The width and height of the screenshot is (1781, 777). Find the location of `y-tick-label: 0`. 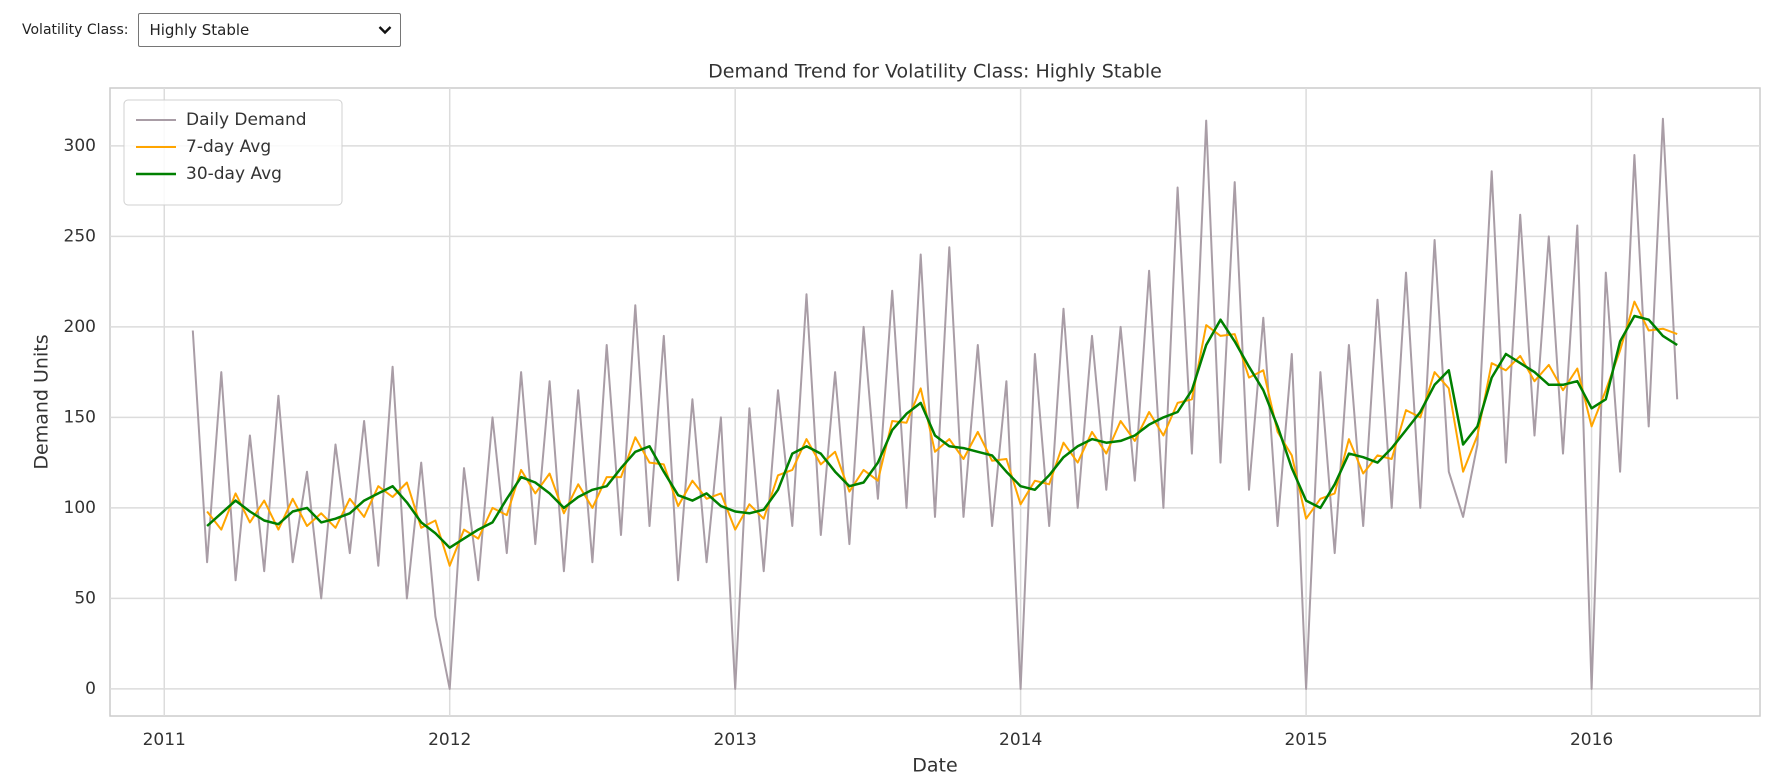

y-tick-label: 0 is located at coordinates (90, 689).